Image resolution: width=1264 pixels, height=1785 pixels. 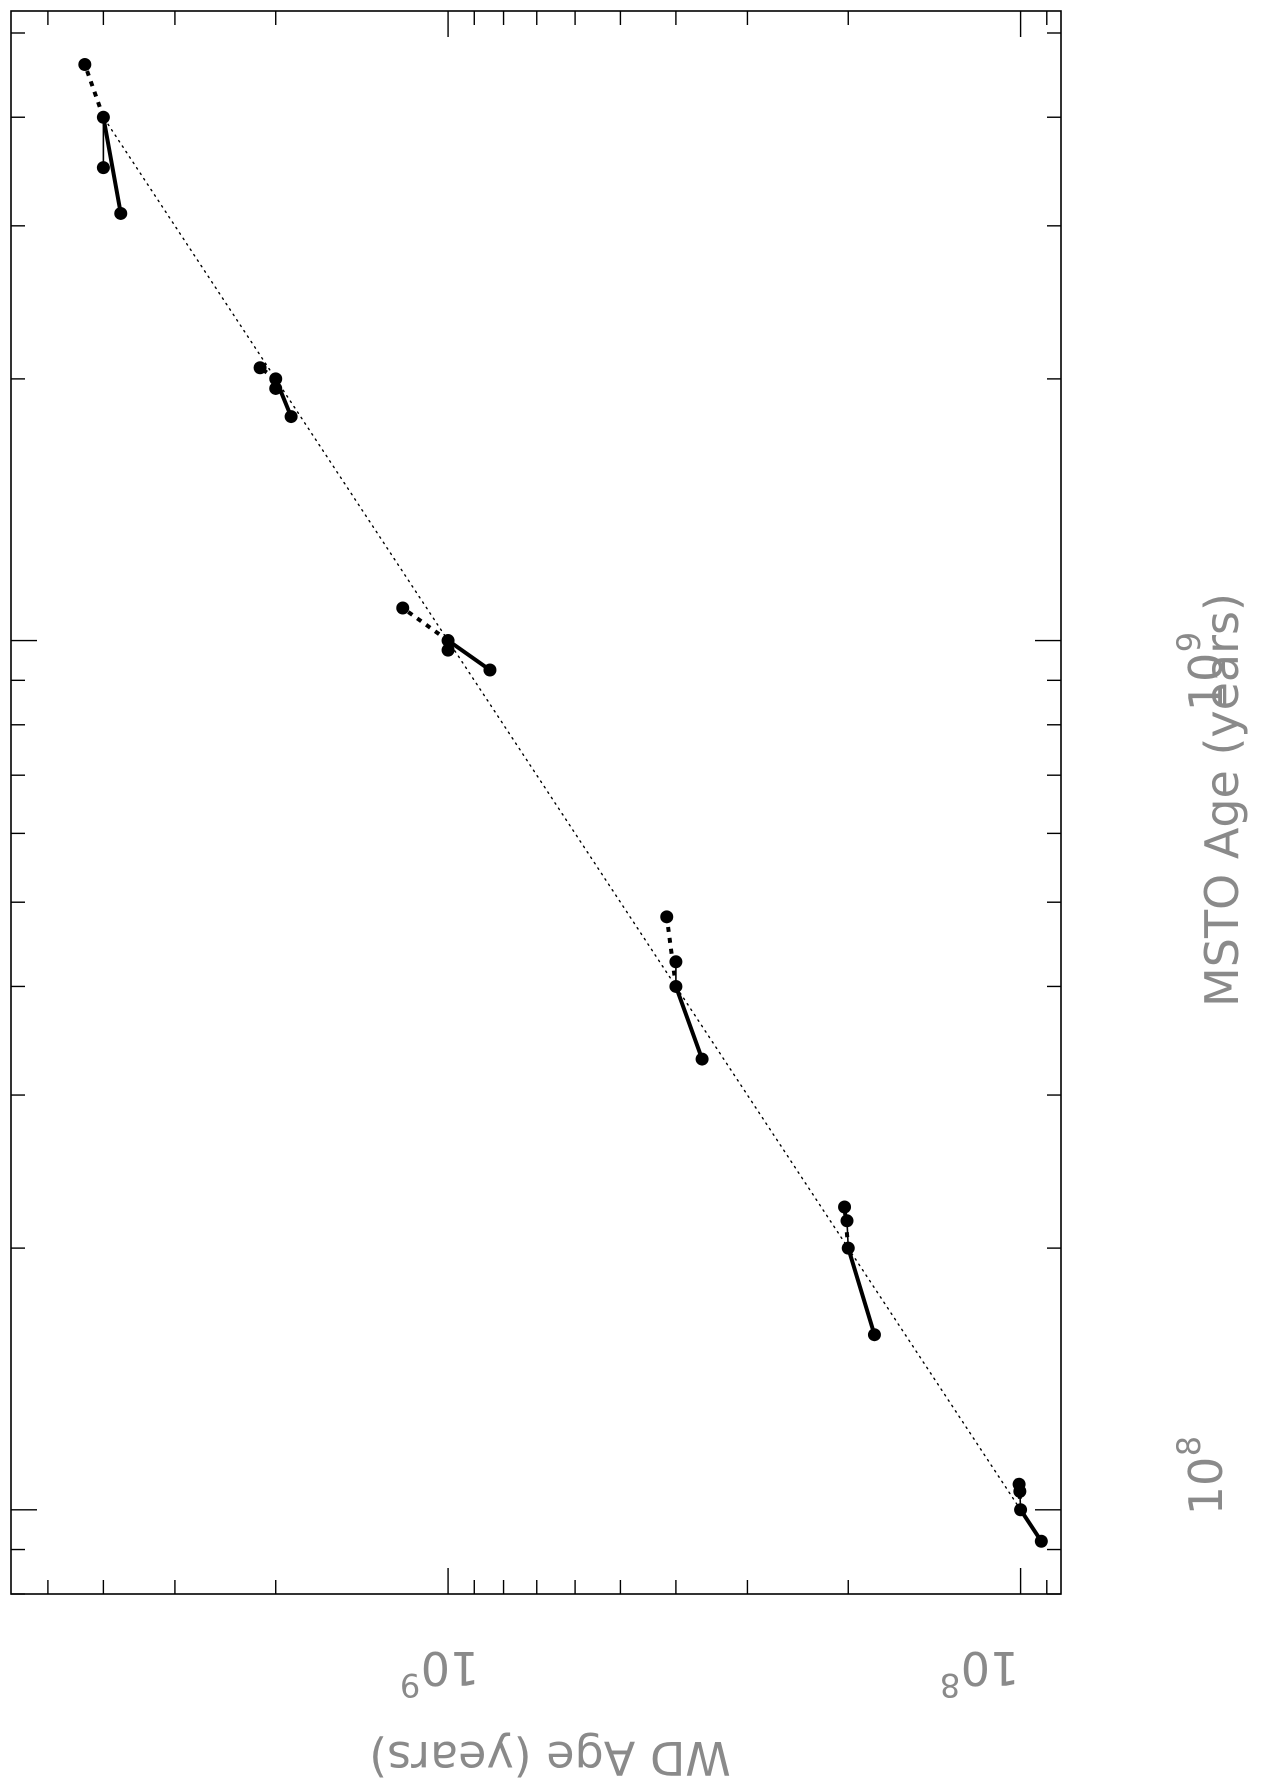 I want to click on x-tick-label-1e9: 10 9, so click(x=1201, y=671).